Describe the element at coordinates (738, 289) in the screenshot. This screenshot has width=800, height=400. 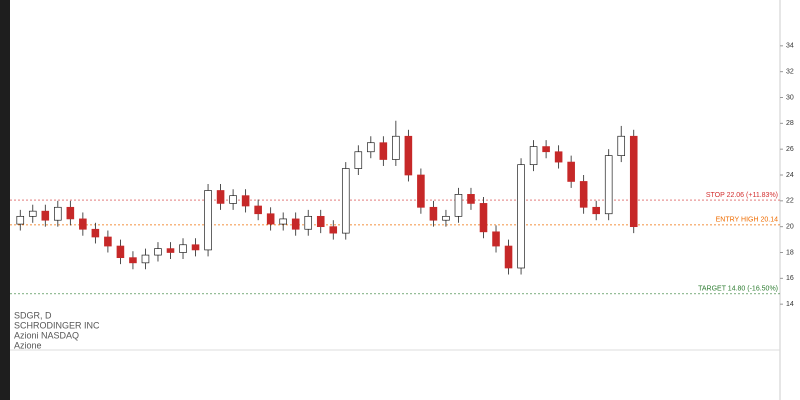
I see `level-label: TARGET 14.80 (-16.50%)` at that location.